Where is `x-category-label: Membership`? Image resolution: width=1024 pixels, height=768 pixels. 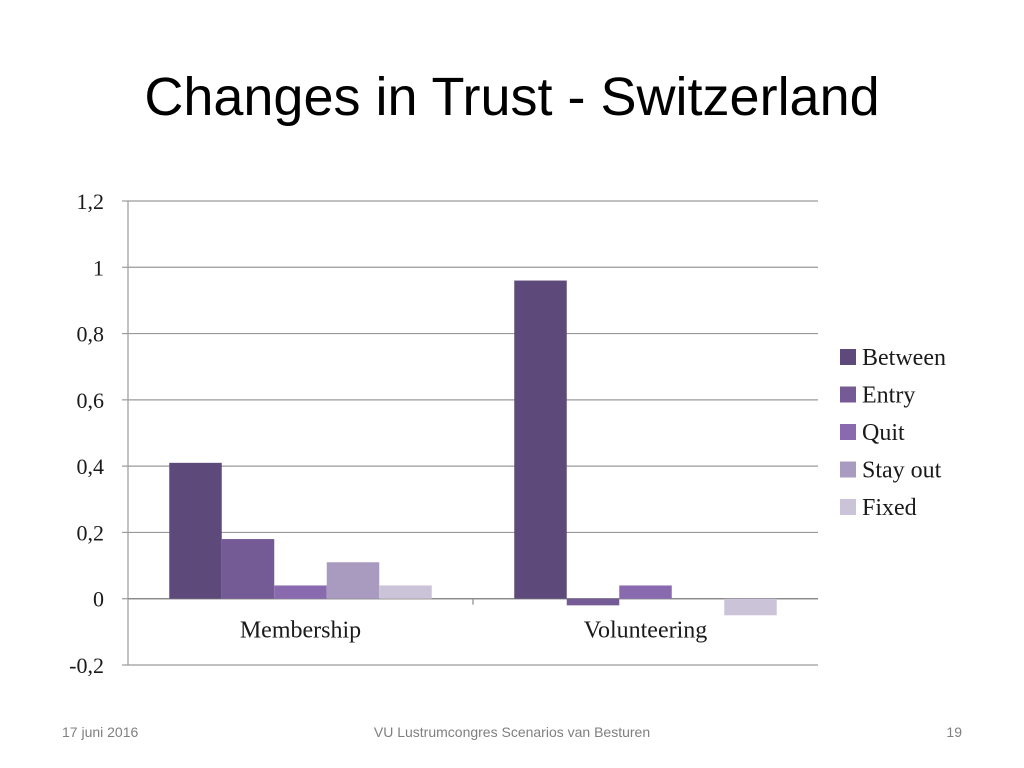
x-category-label: Membership is located at coordinates (300, 631).